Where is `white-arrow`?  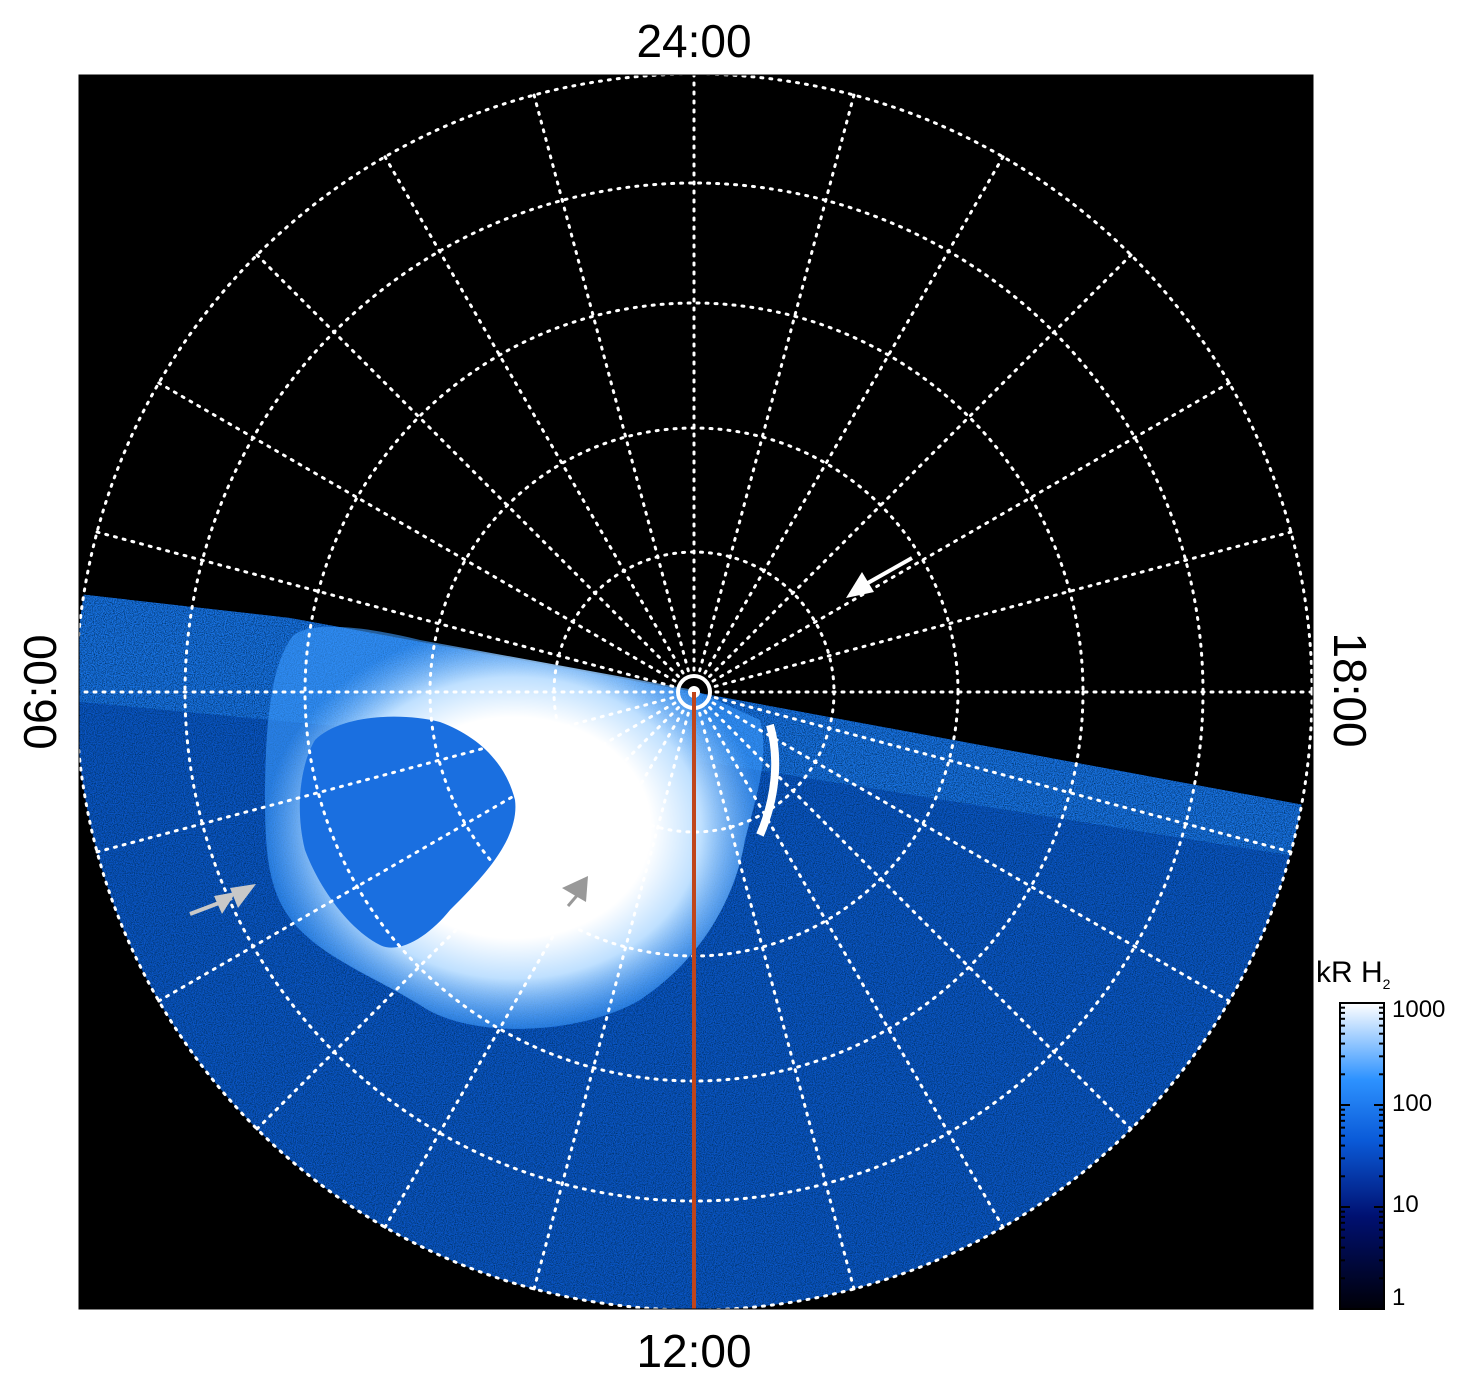
white-arrow is located at coordinates (879, 577).